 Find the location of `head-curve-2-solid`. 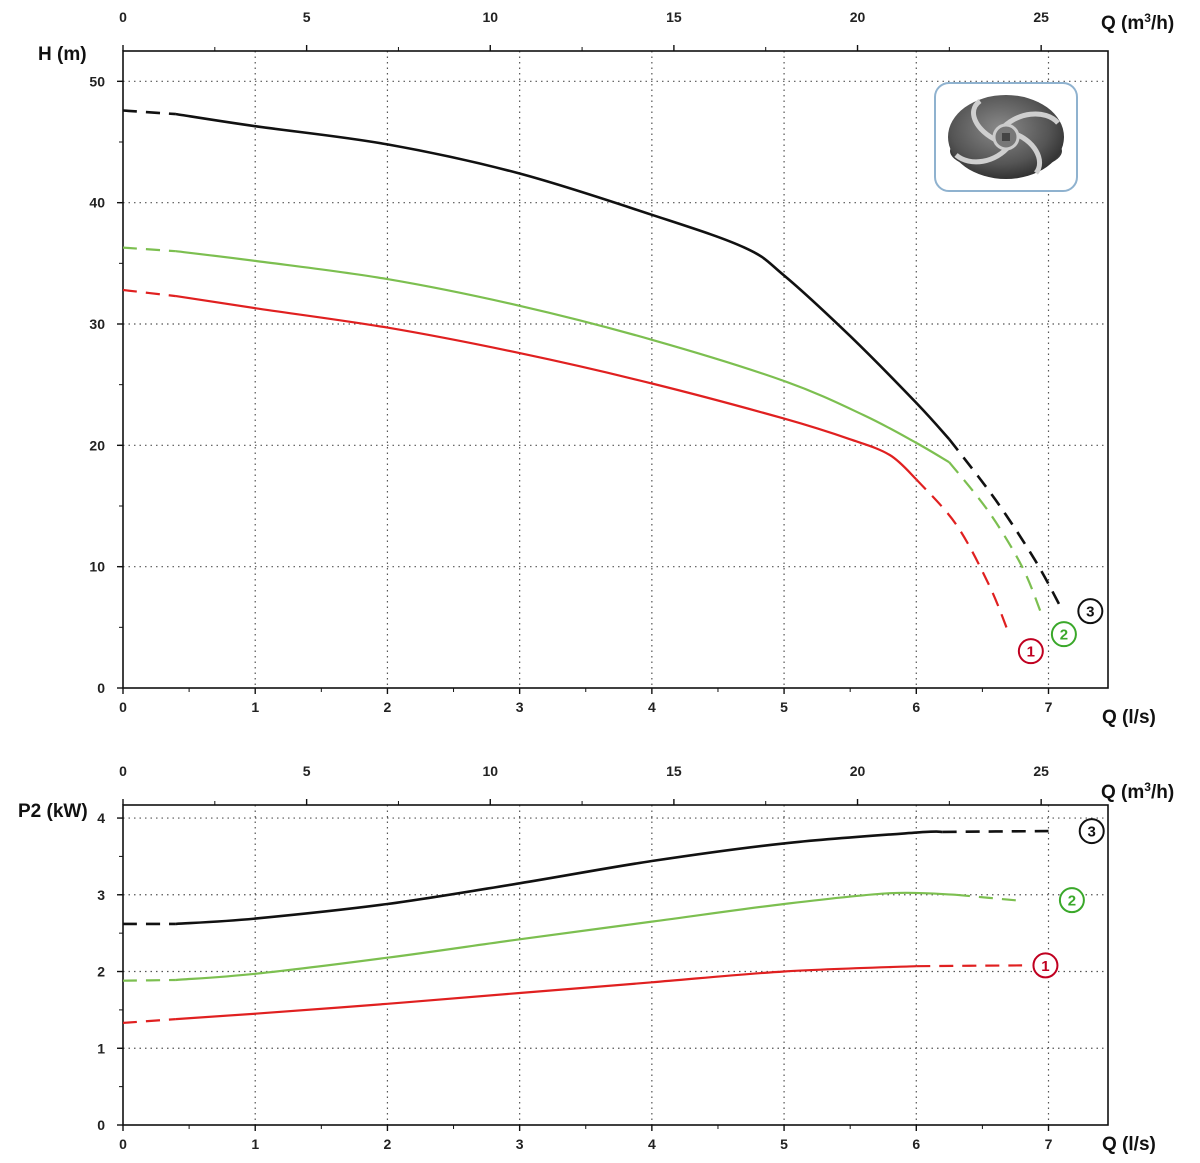

head-curve-2-solid is located at coordinates (562, 357).